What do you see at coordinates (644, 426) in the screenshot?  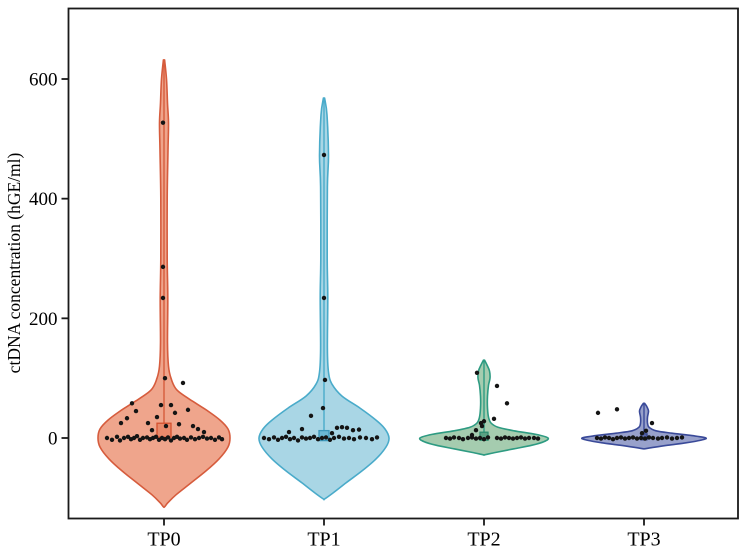 I see `violin-TP3` at bounding box center [644, 426].